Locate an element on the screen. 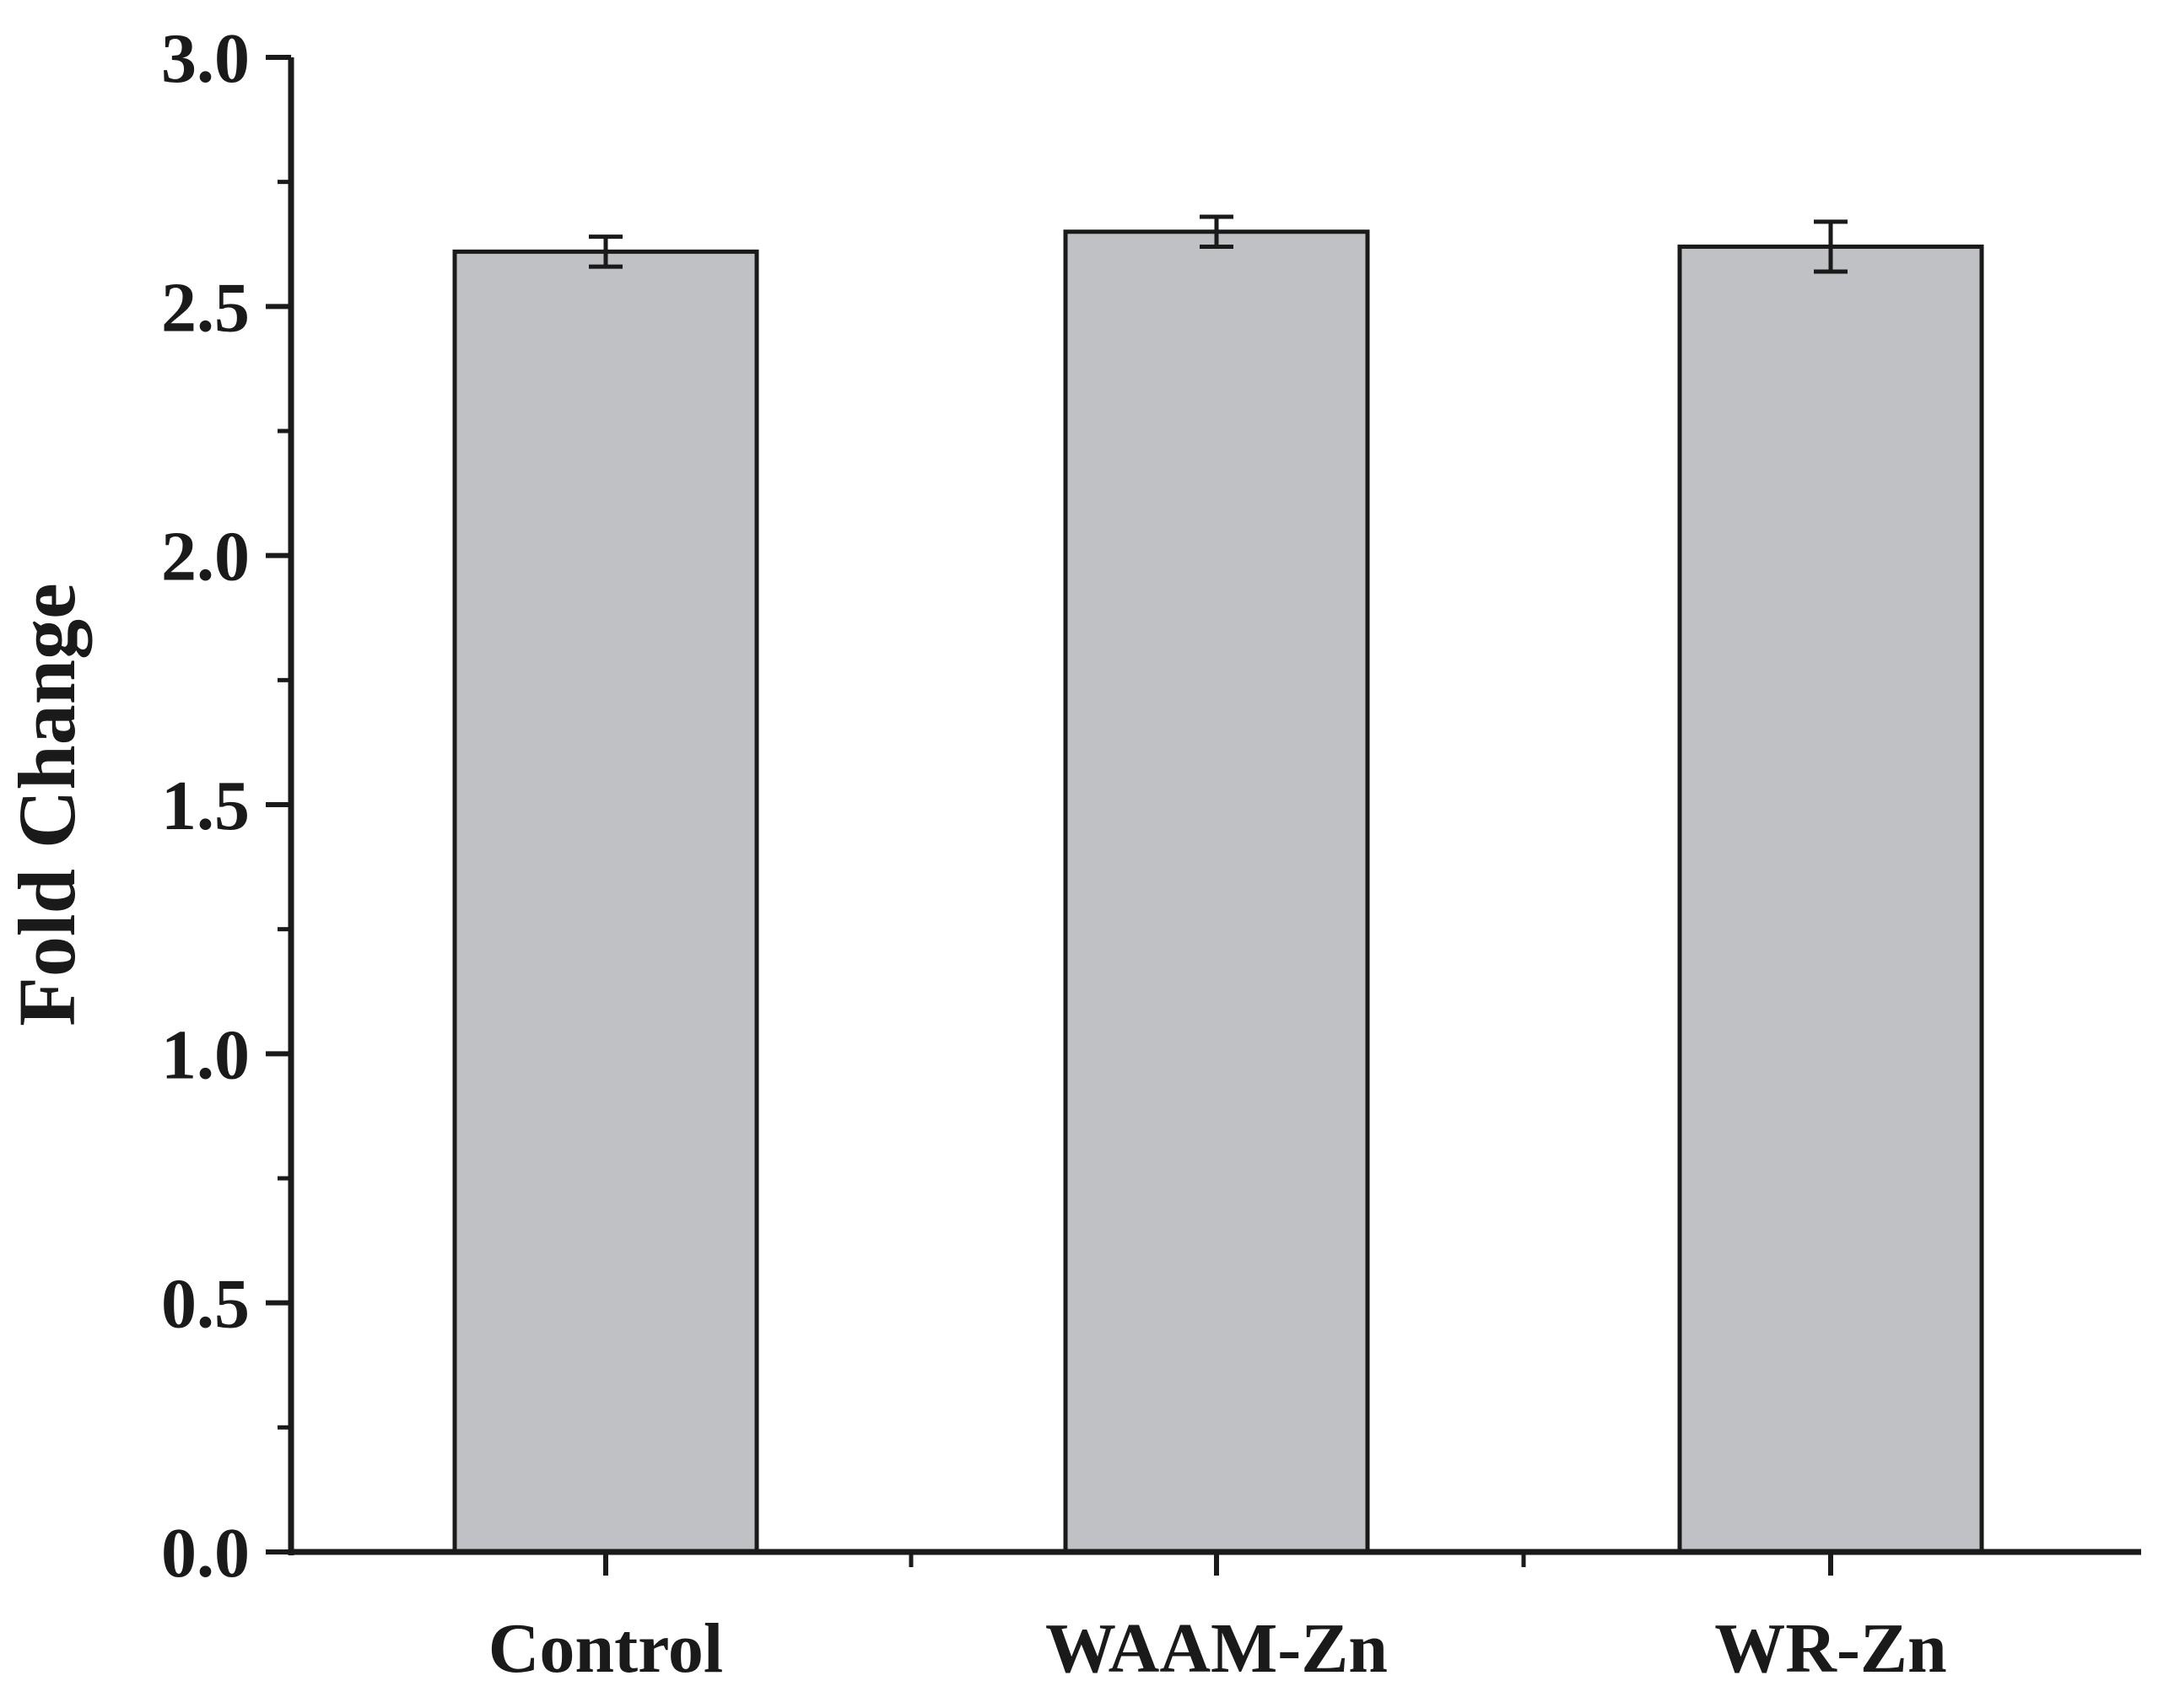 The height and width of the screenshot is (1708, 2158). y-tick-label-2.5: 2.5 is located at coordinates (205, 307).